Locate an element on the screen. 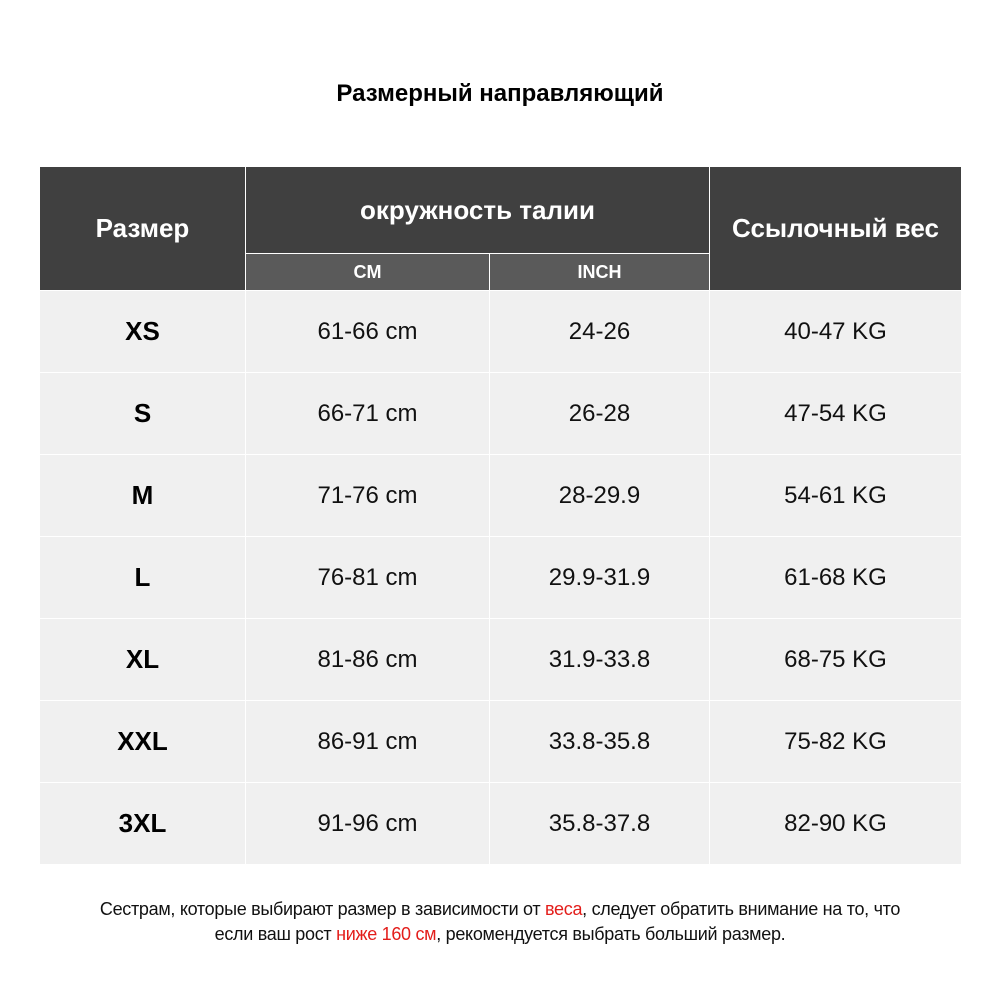  note-text: , следует обратить внимание на то, что is located at coordinates (741, 909).